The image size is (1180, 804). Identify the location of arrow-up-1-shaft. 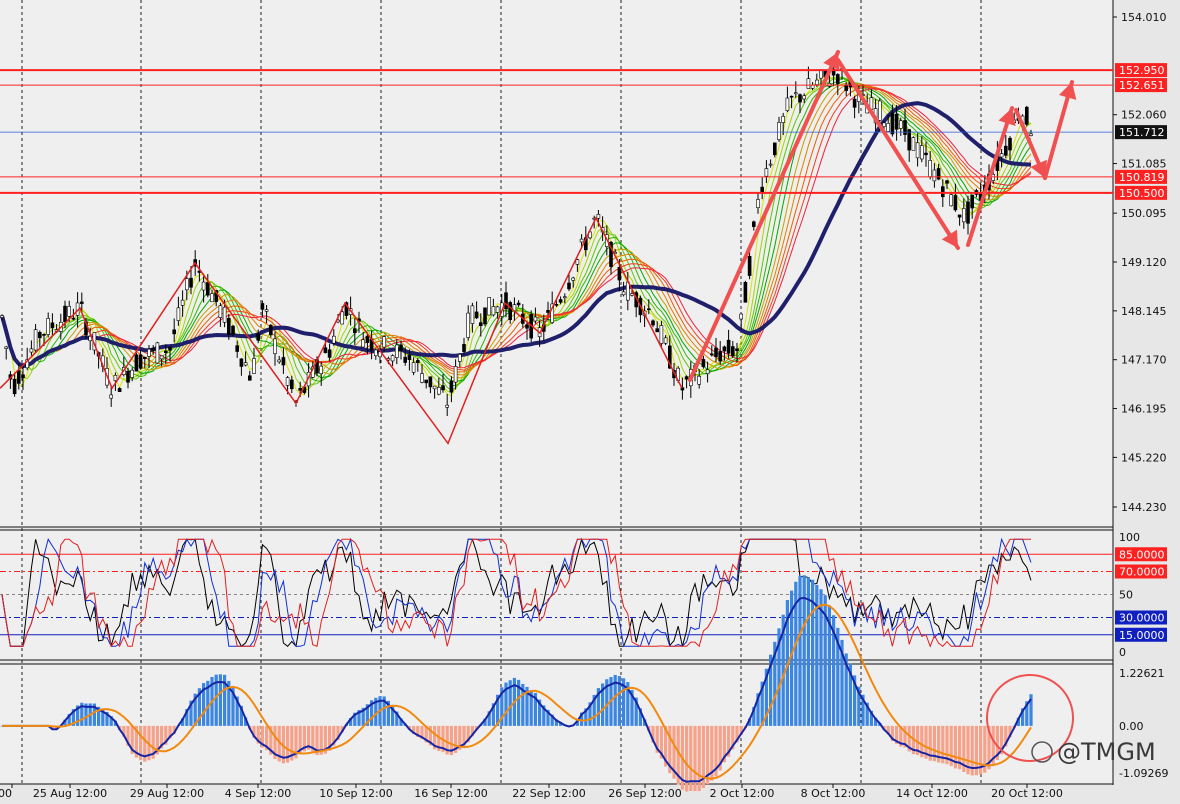
(764, 216).